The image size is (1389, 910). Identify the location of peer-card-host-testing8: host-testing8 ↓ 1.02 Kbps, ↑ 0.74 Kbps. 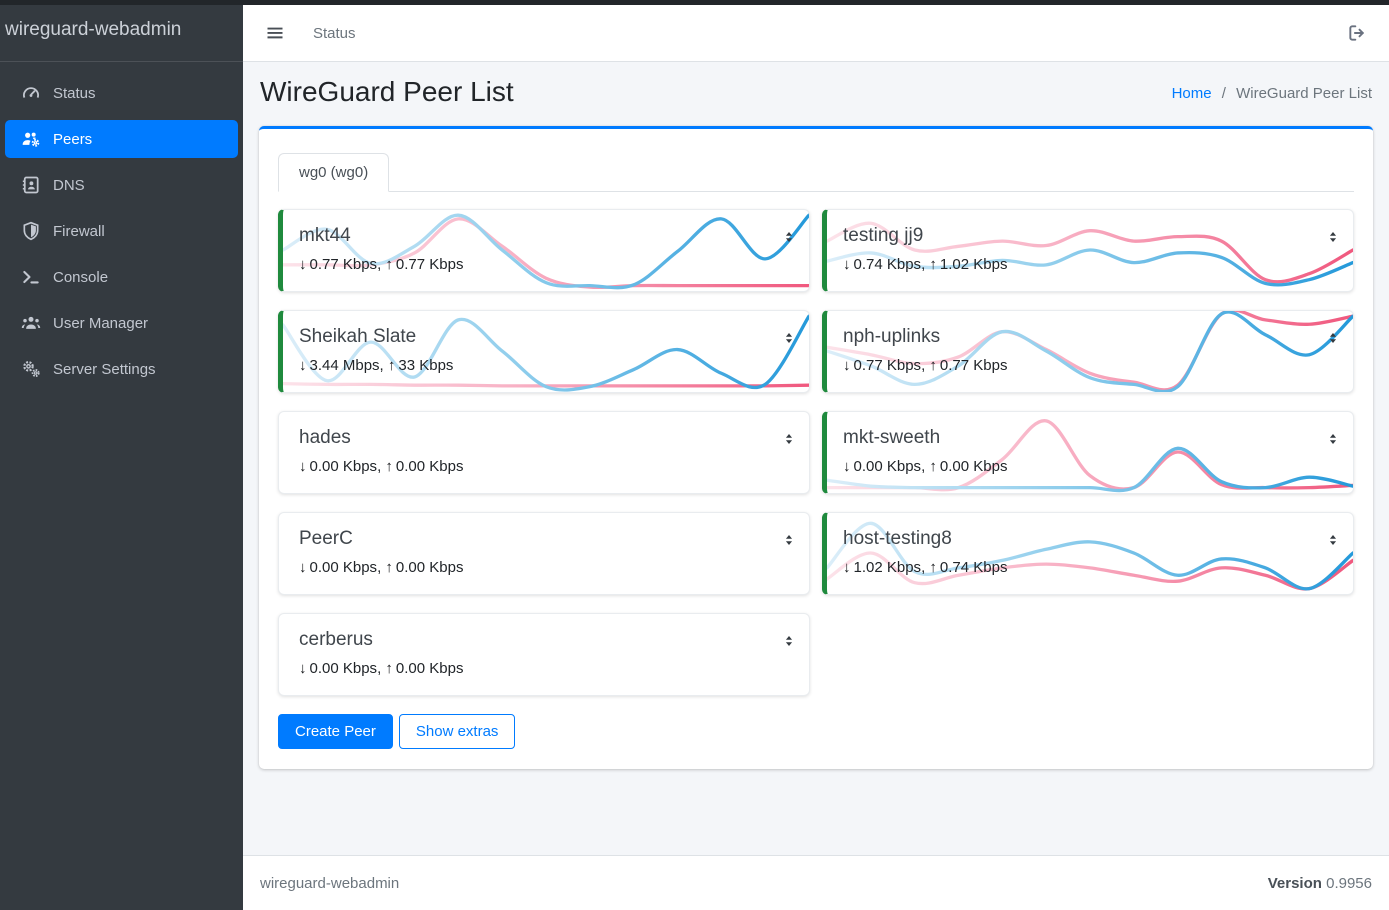
(1088, 554).